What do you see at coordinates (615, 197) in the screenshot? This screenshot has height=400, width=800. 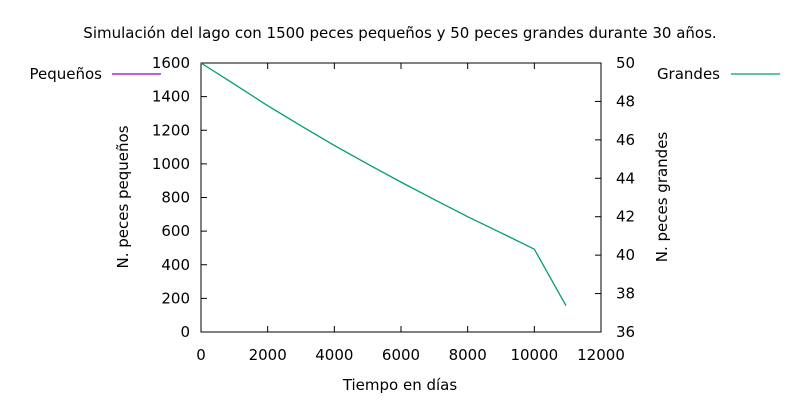 I see `y-right-axis-ticks: 36 38 40 42 44 46 48 50` at bounding box center [615, 197].